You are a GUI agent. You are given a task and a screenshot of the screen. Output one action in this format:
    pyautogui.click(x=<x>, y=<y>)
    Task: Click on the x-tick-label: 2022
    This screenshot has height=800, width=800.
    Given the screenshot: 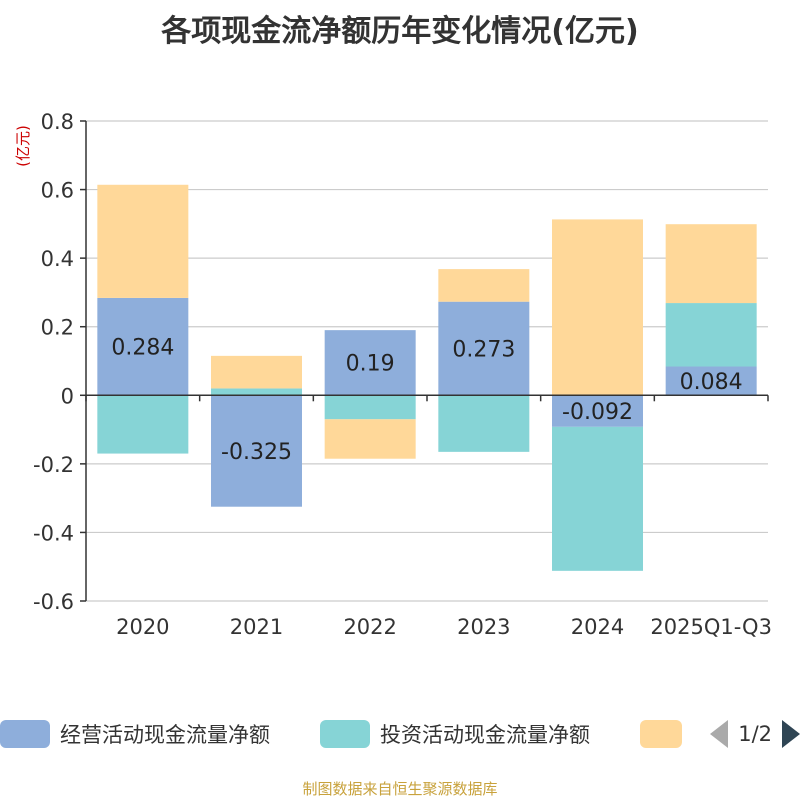 What is the action you would take?
    pyautogui.click(x=369, y=627)
    